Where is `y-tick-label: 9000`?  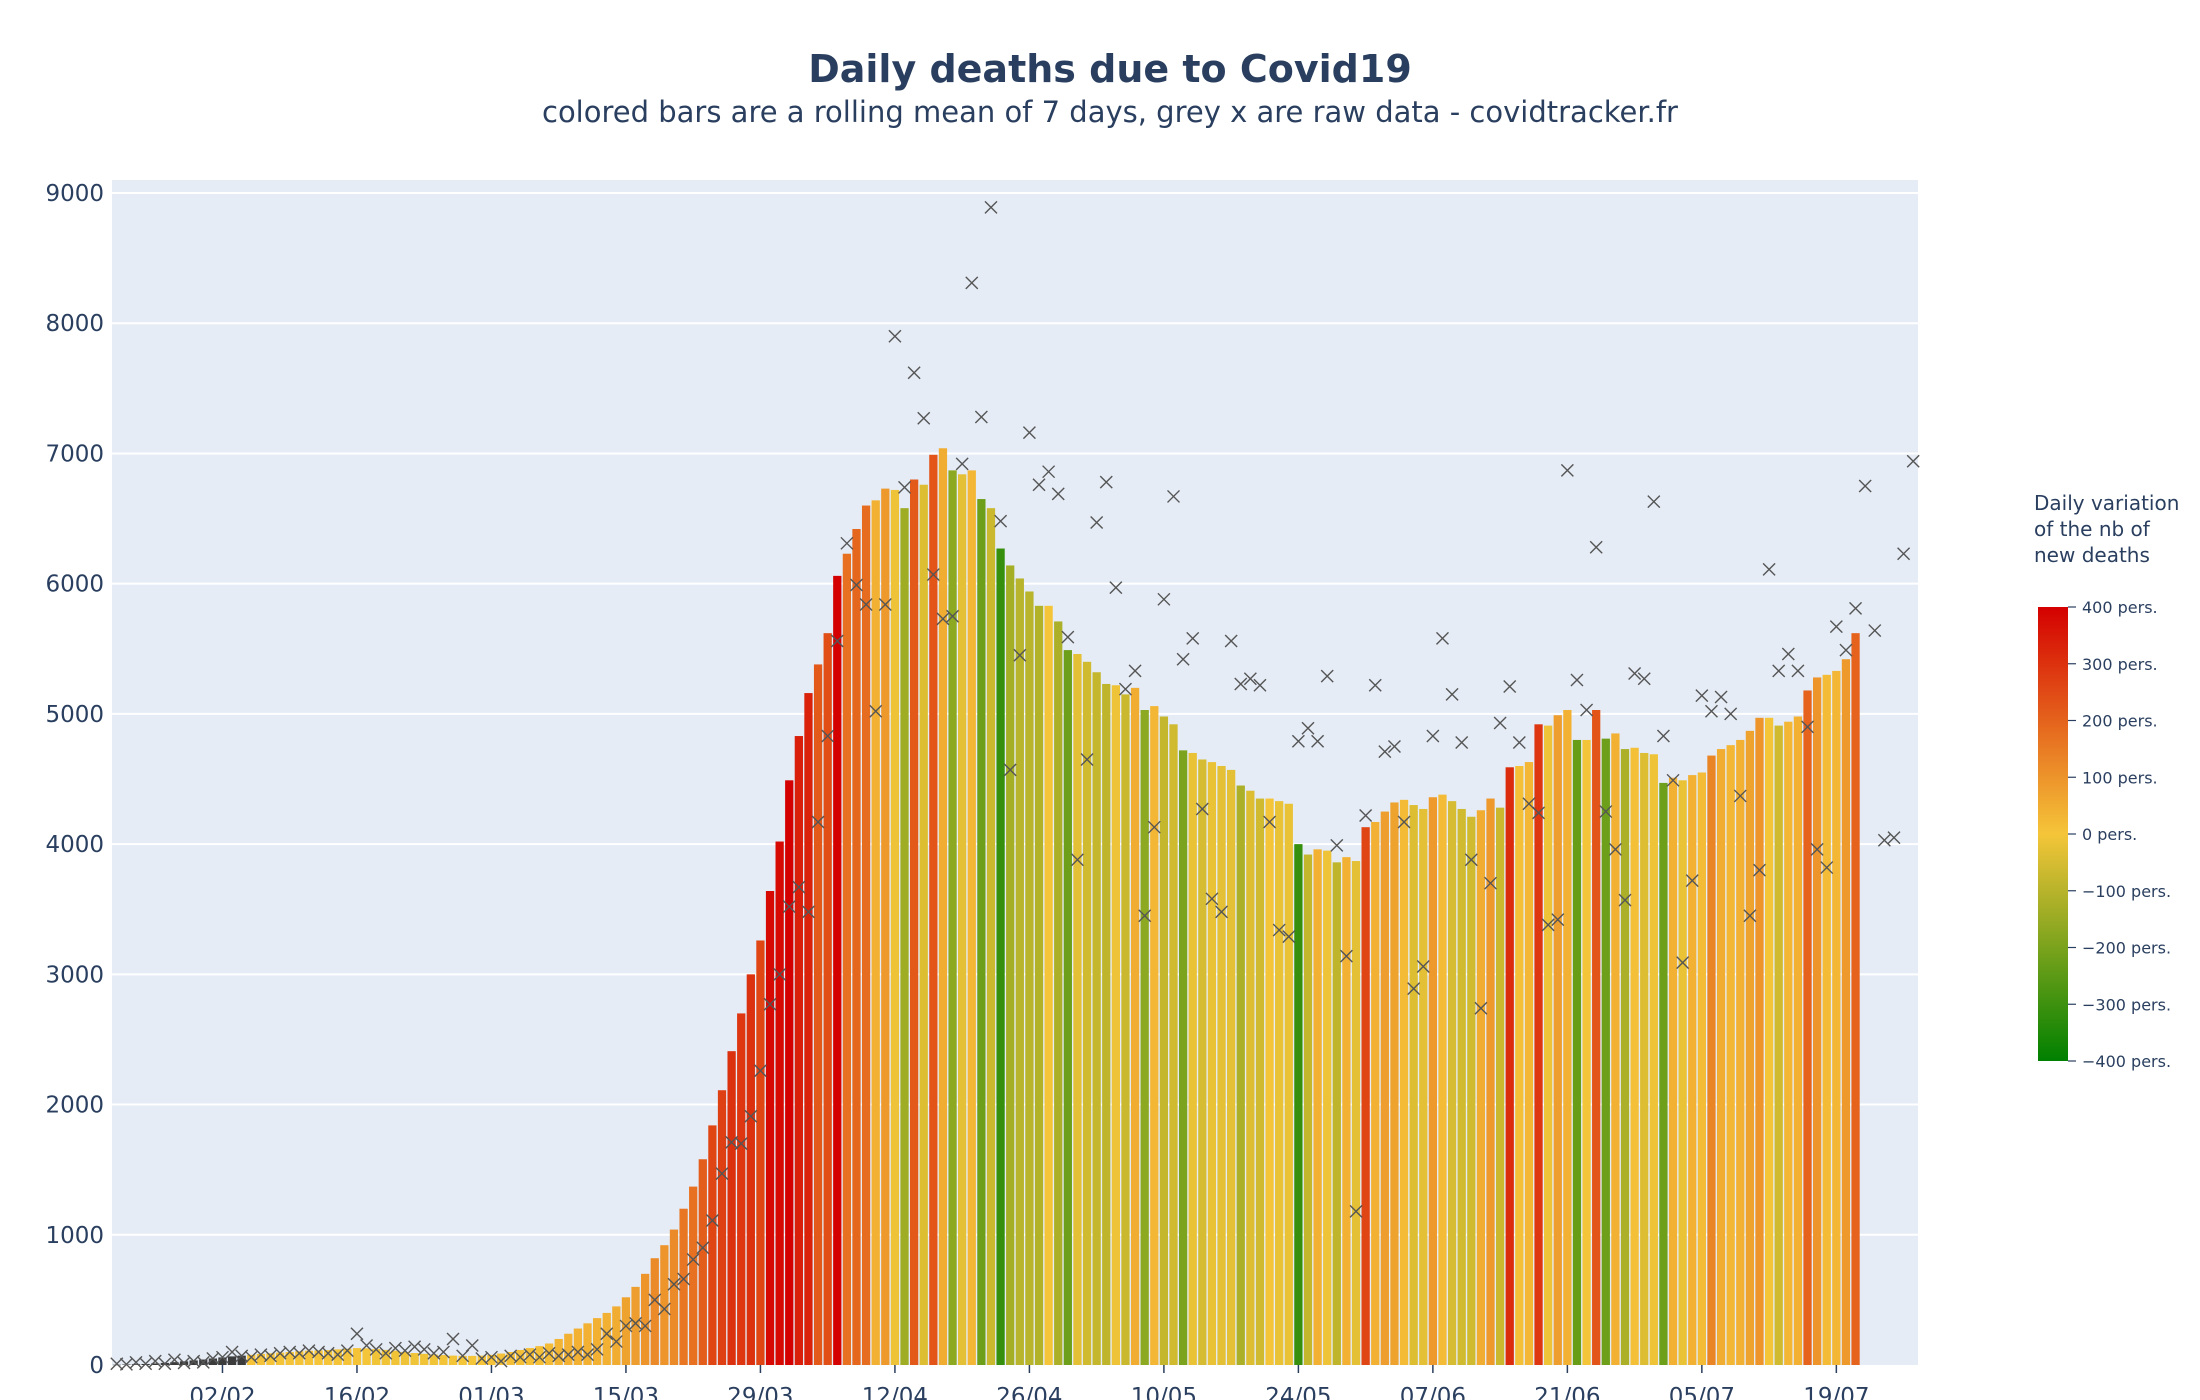 y-tick-label: 9000 is located at coordinates (74, 194).